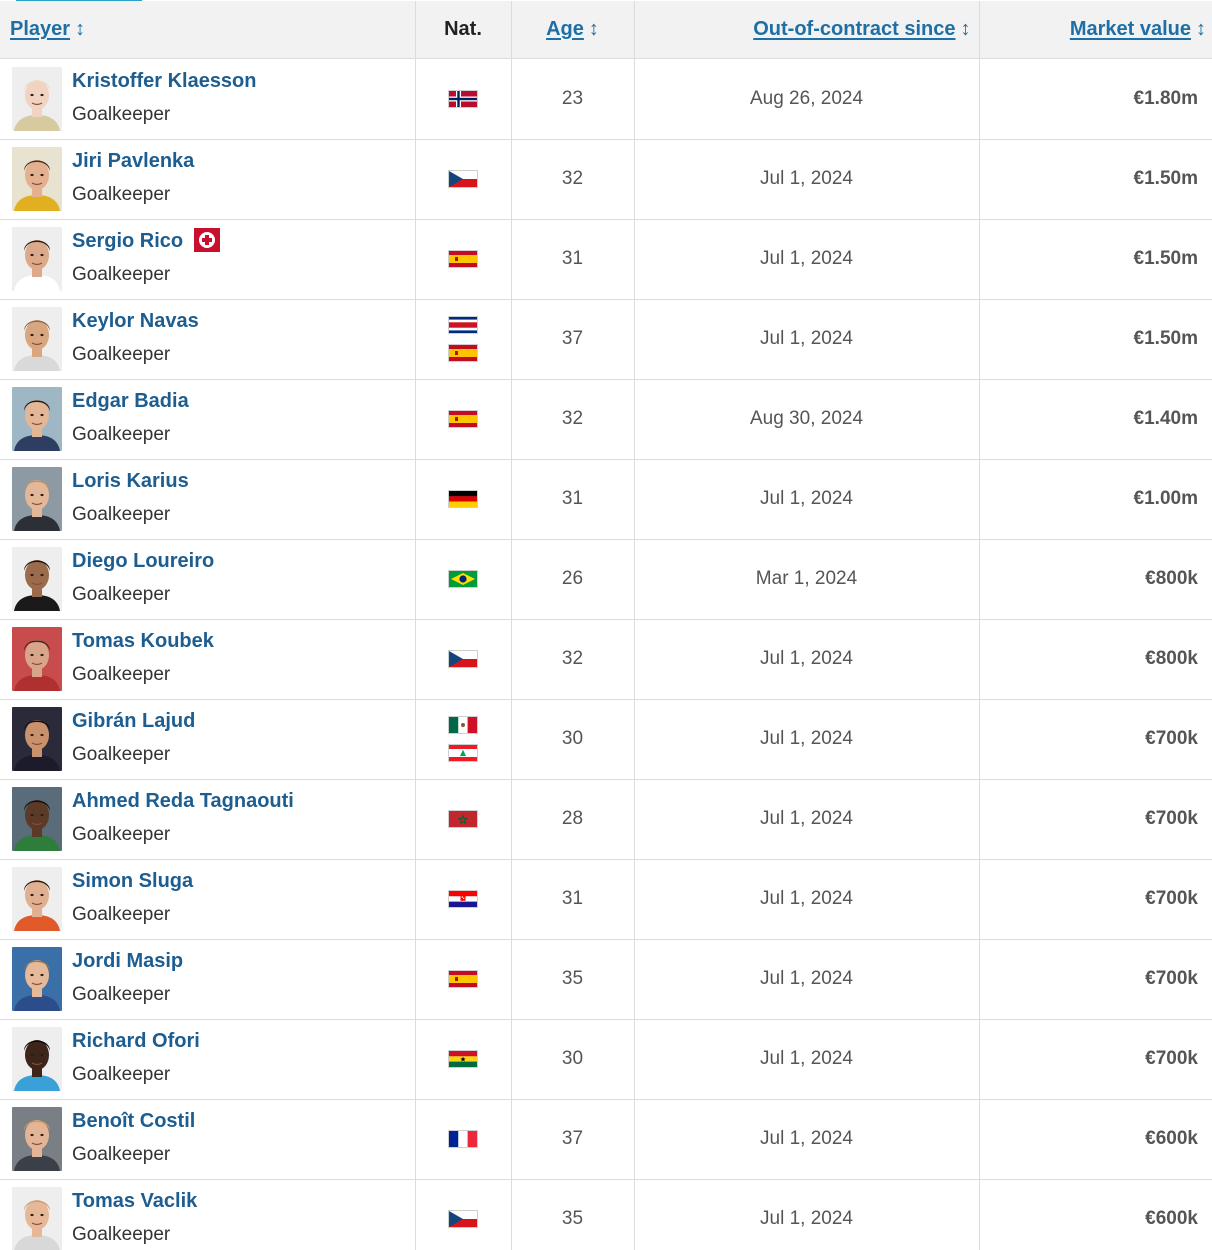 The height and width of the screenshot is (1250, 1212). What do you see at coordinates (208, 659) in the screenshot?
I see `player-cell: Tomas Koubek Goalkeeper` at bounding box center [208, 659].